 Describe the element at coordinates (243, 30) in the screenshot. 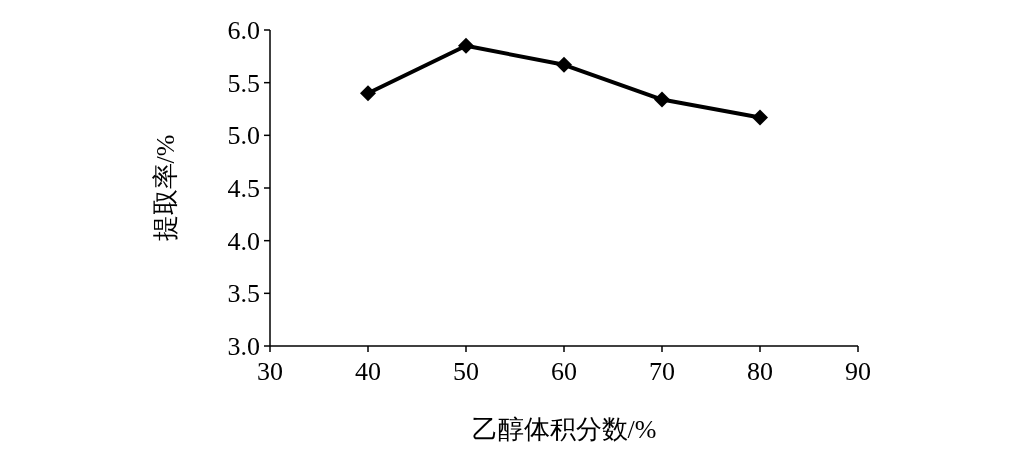

I see `y-tick-label: 6.0` at that location.